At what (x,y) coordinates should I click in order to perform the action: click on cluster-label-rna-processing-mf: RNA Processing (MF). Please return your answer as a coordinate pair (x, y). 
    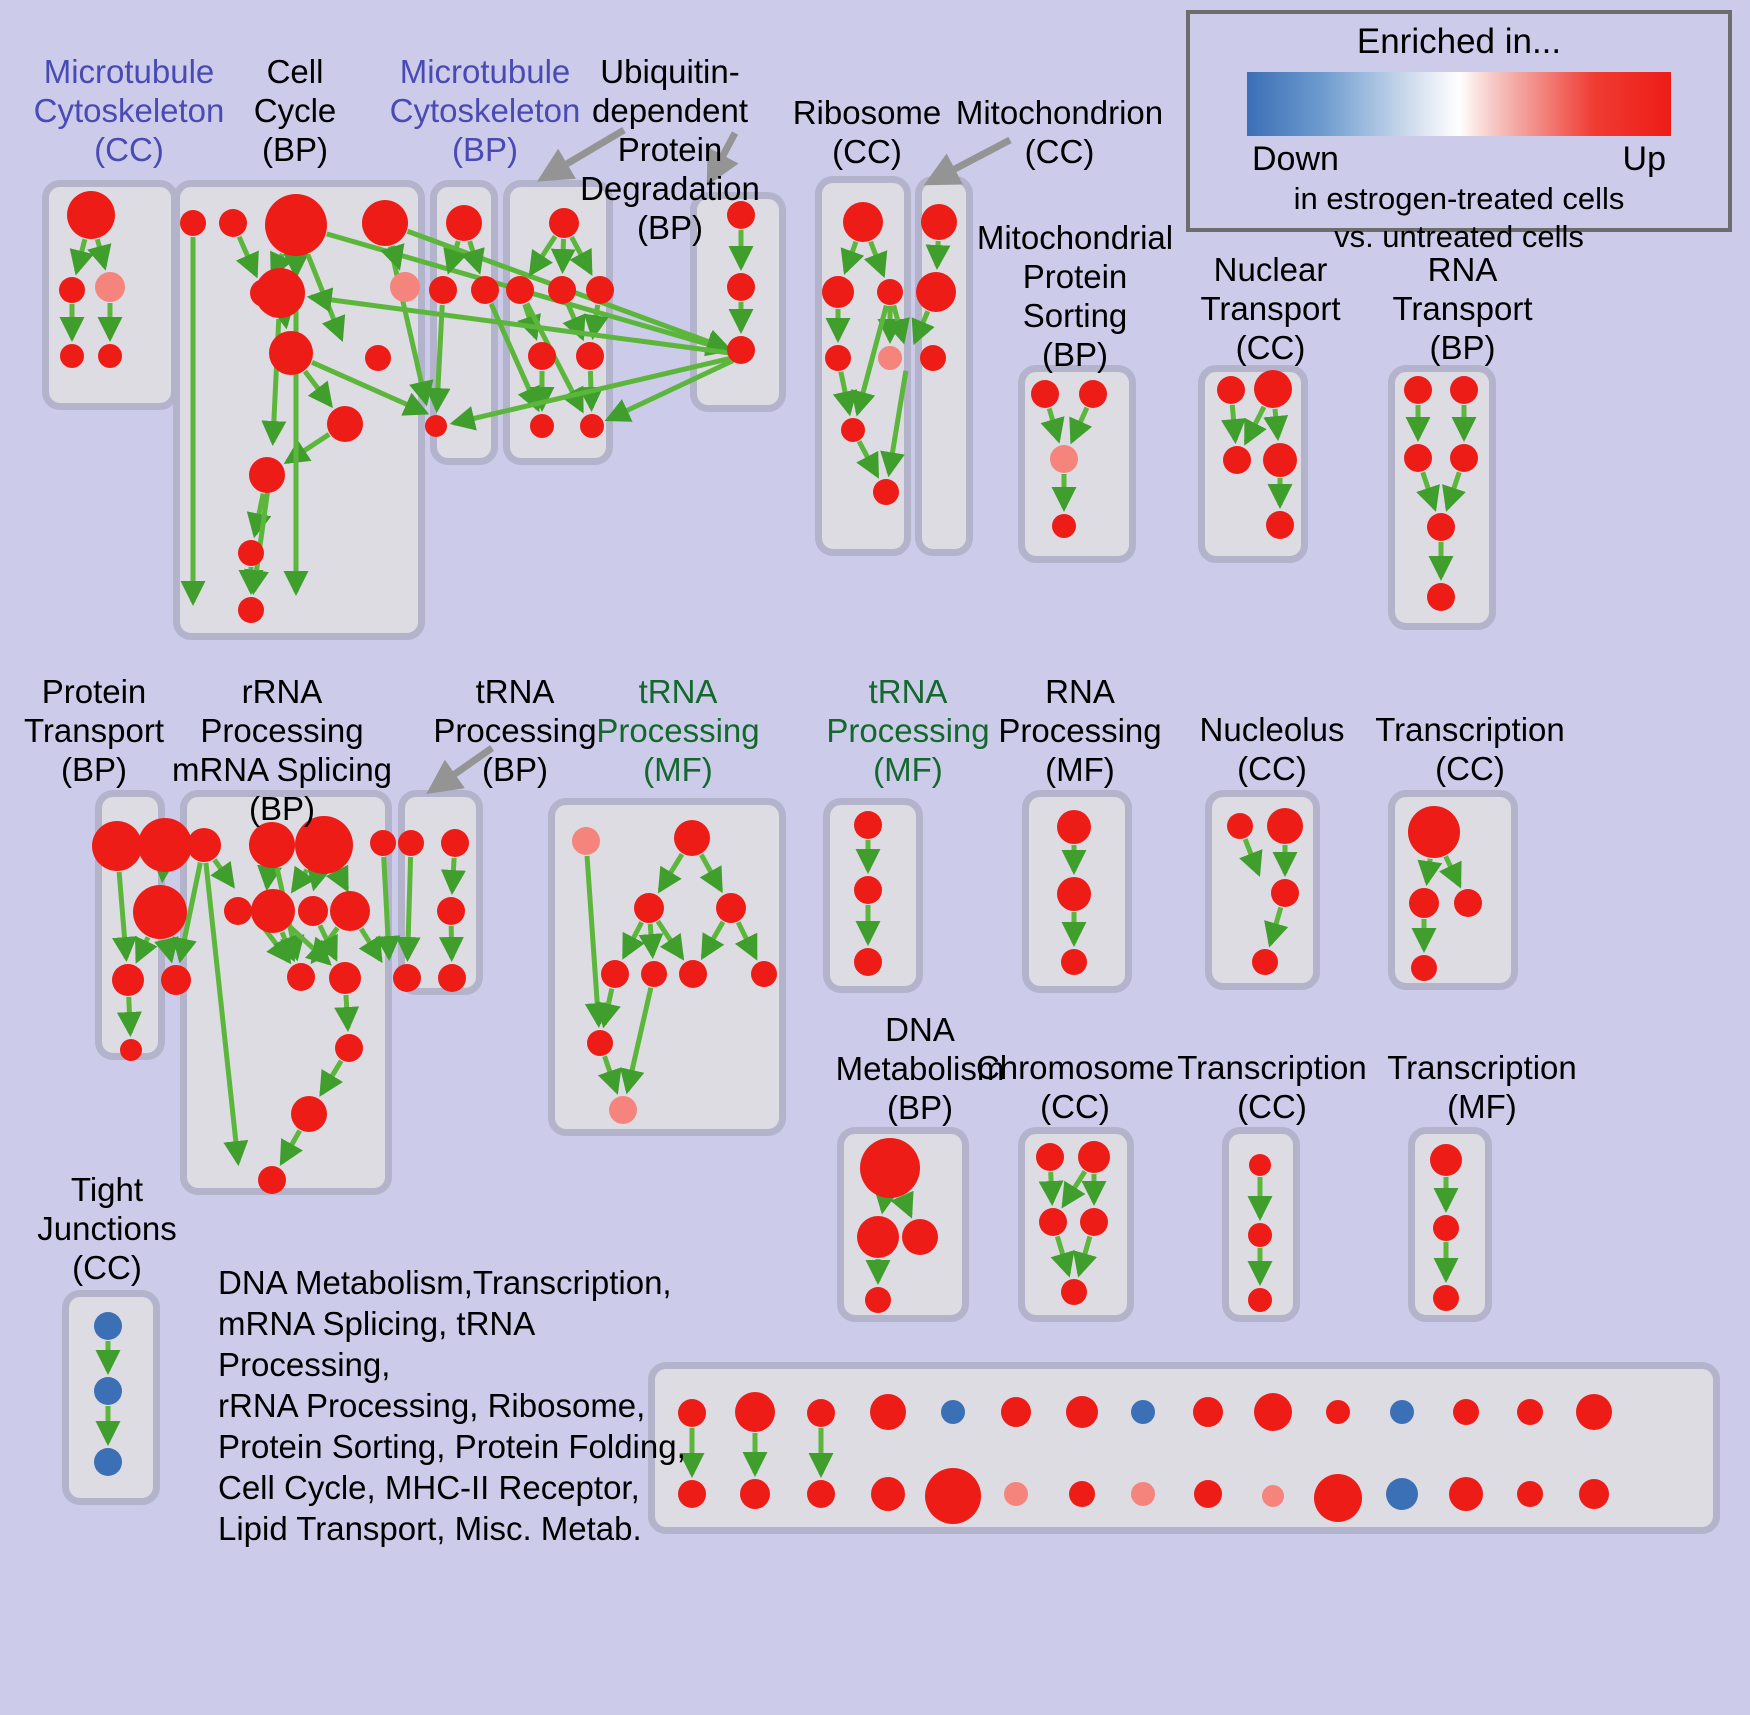
    Looking at the image, I should click on (1080, 730).